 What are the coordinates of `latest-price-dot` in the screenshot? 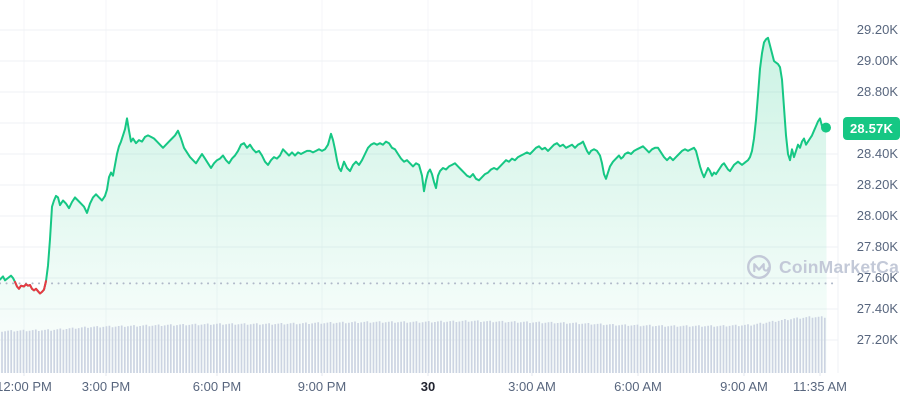 It's located at (826, 127).